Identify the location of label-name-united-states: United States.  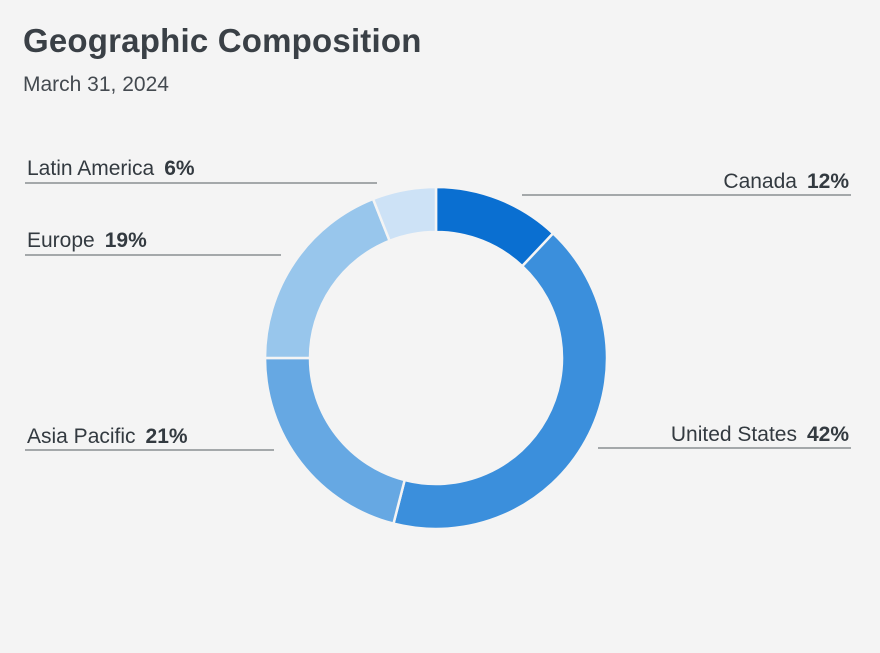
(734, 434).